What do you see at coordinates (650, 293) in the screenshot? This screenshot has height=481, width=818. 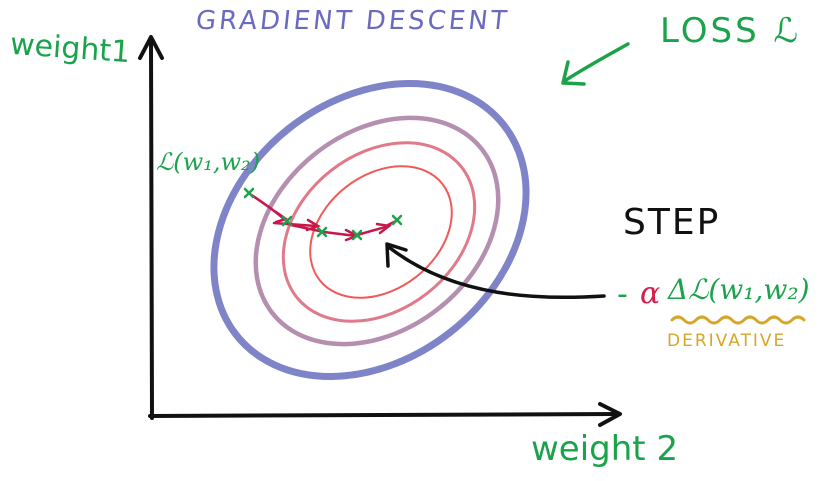 I see `update-rule-alpha: α` at bounding box center [650, 293].